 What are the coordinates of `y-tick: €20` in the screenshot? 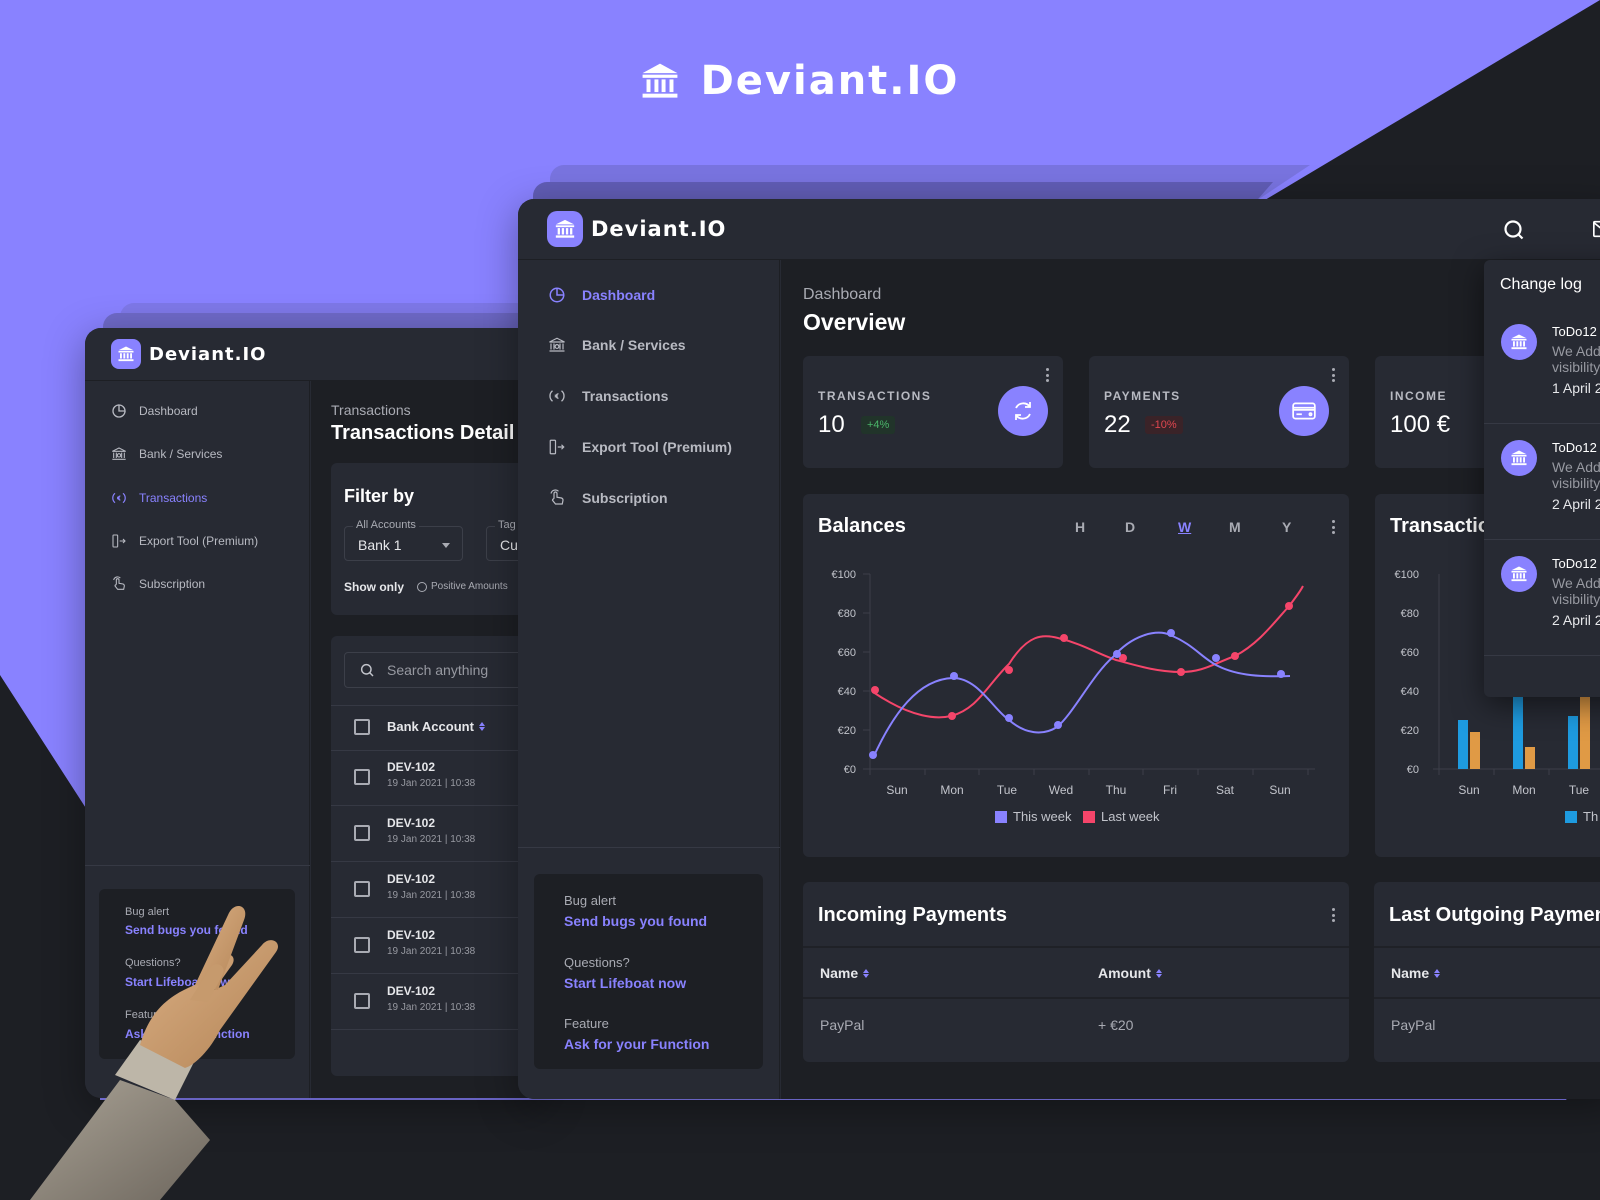 It's located at (847, 731).